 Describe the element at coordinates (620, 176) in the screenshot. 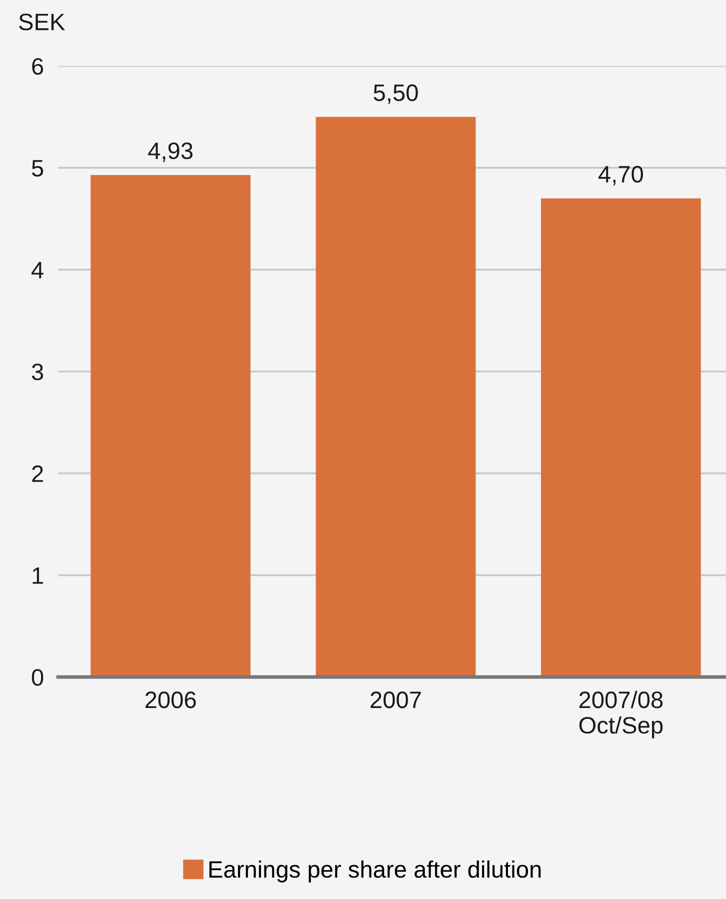

I see `data-label: 4,70` at that location.